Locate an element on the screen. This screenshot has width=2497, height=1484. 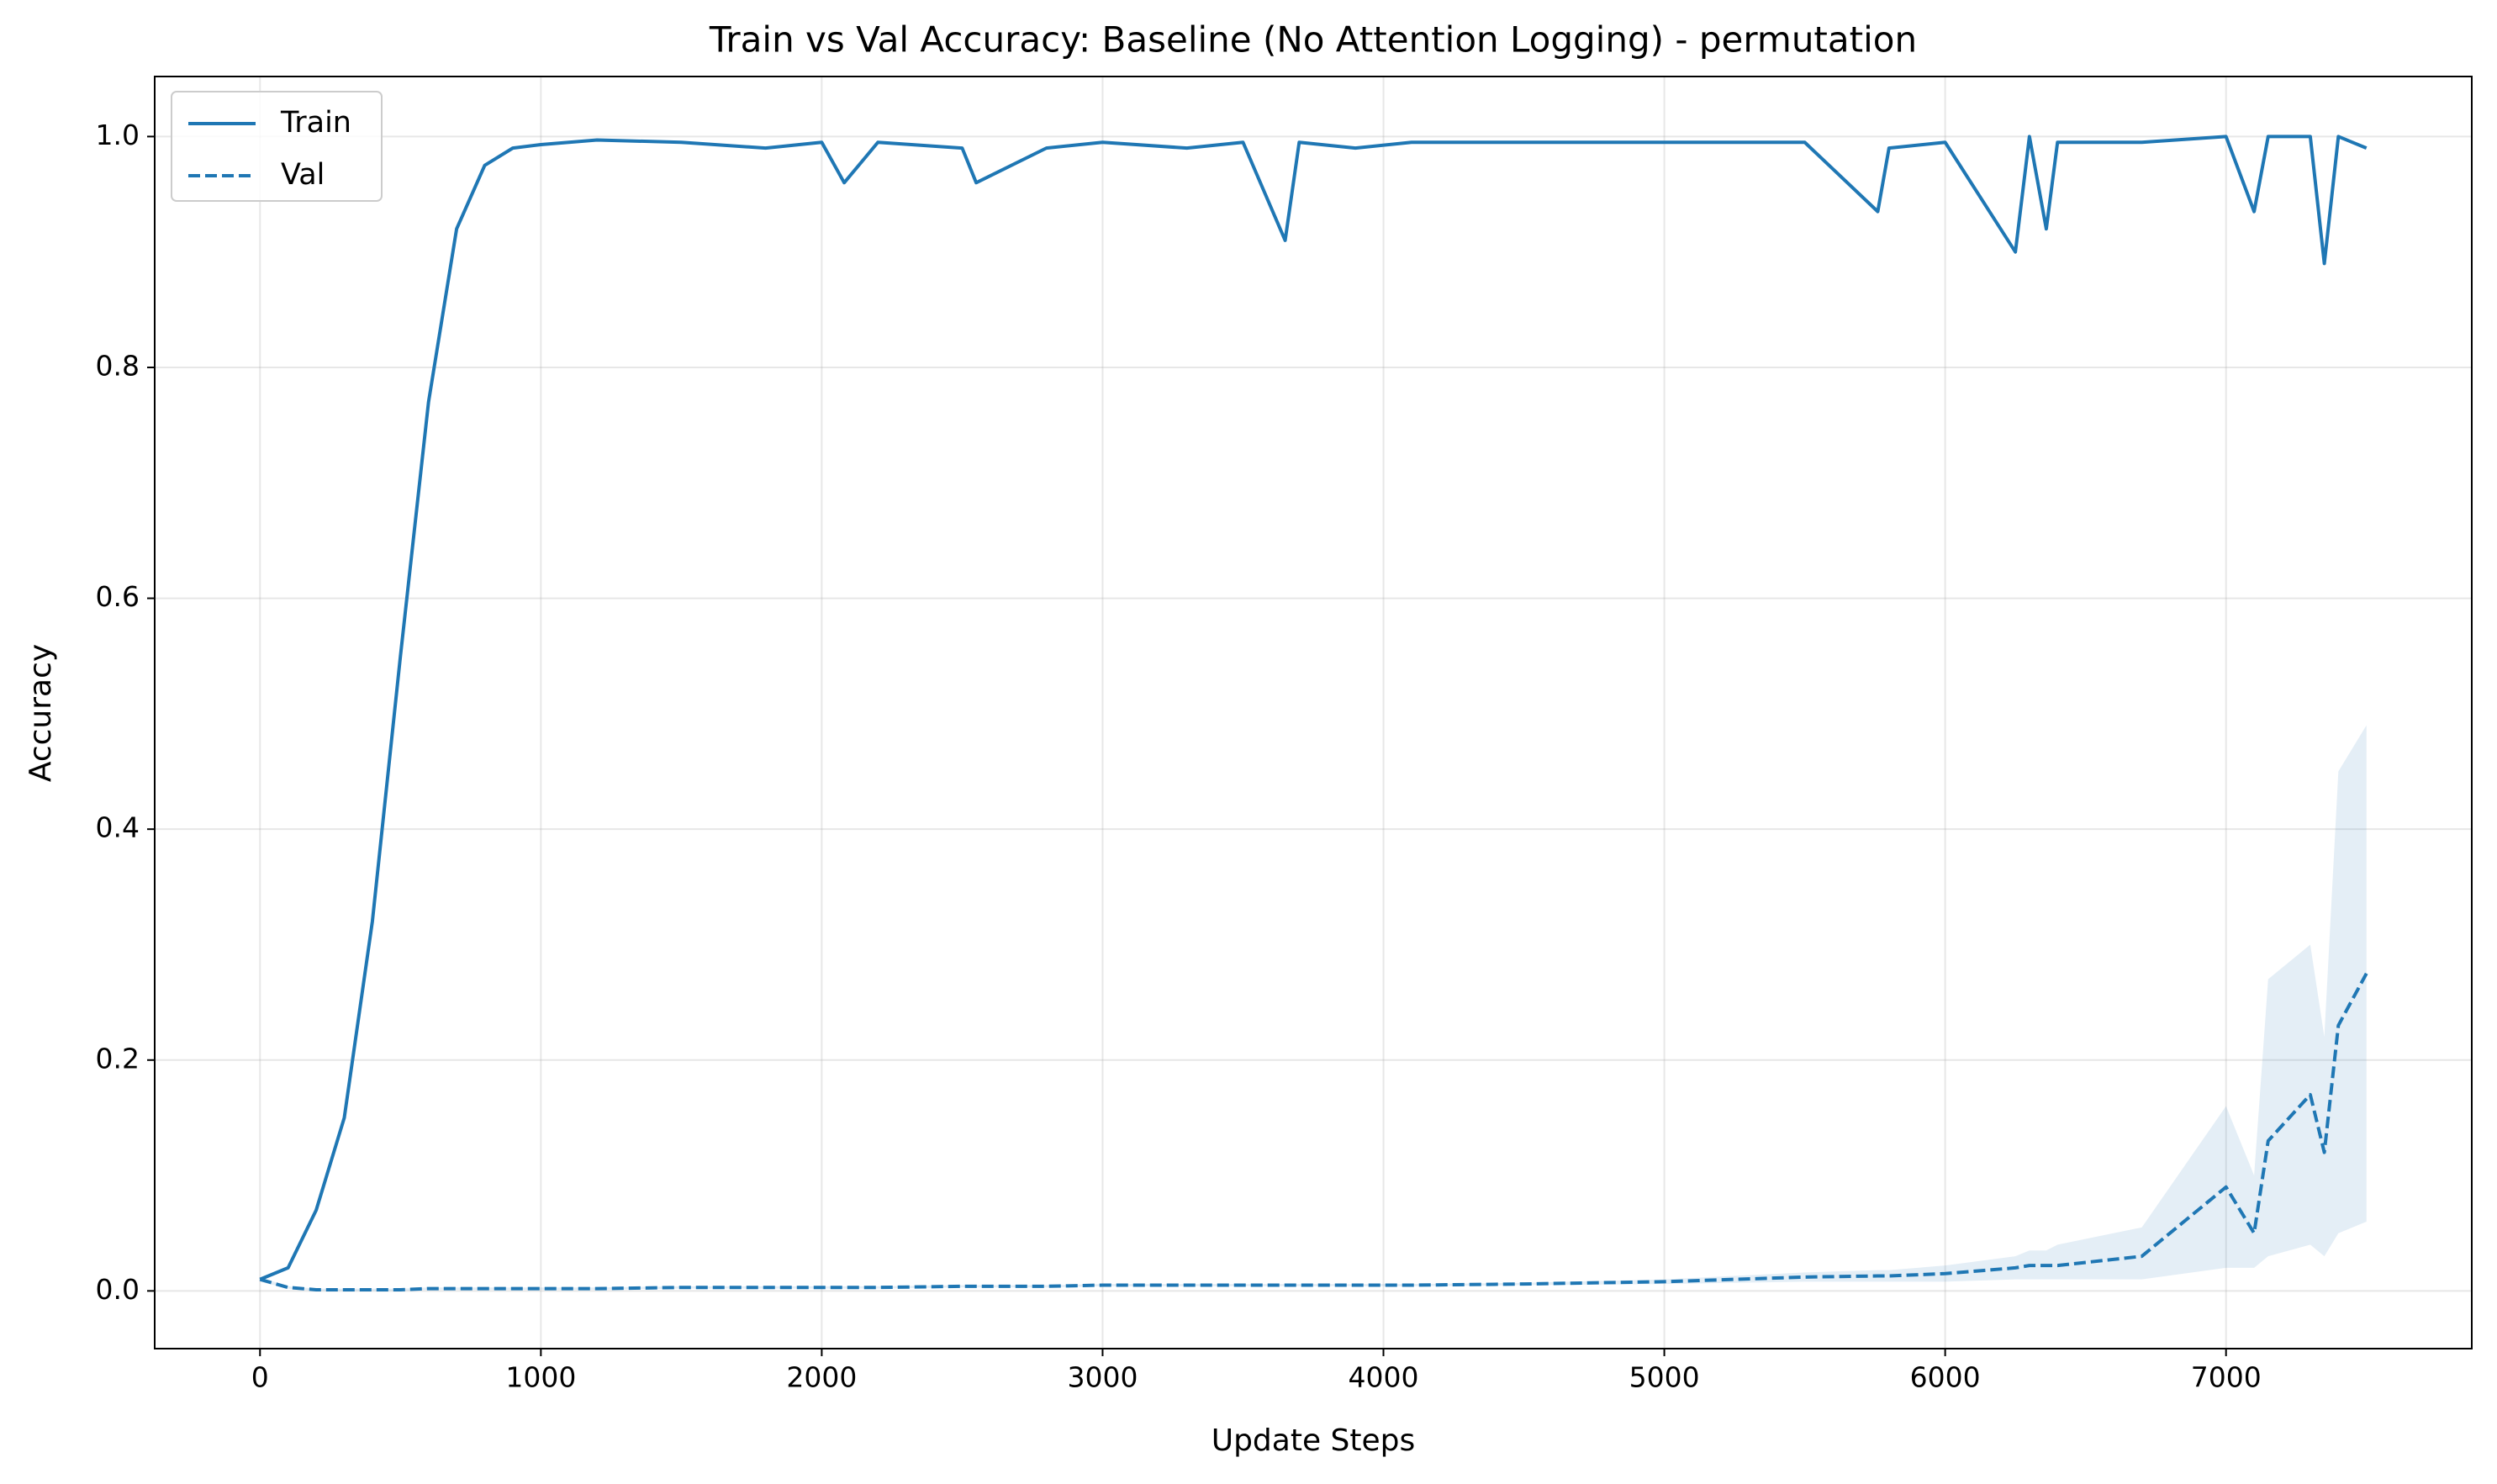
x-axis-label: Update Steps is located at coordinates (1314, 1440).